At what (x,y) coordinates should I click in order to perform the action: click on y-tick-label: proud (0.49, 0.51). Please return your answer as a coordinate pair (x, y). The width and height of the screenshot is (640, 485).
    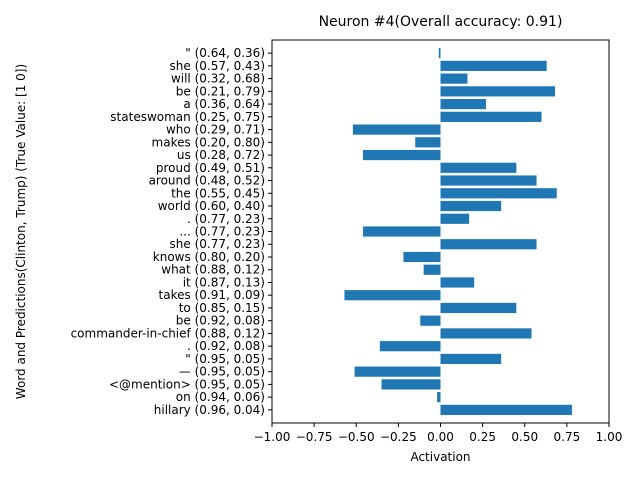
    Looking at the image, I should click on (210, 168).